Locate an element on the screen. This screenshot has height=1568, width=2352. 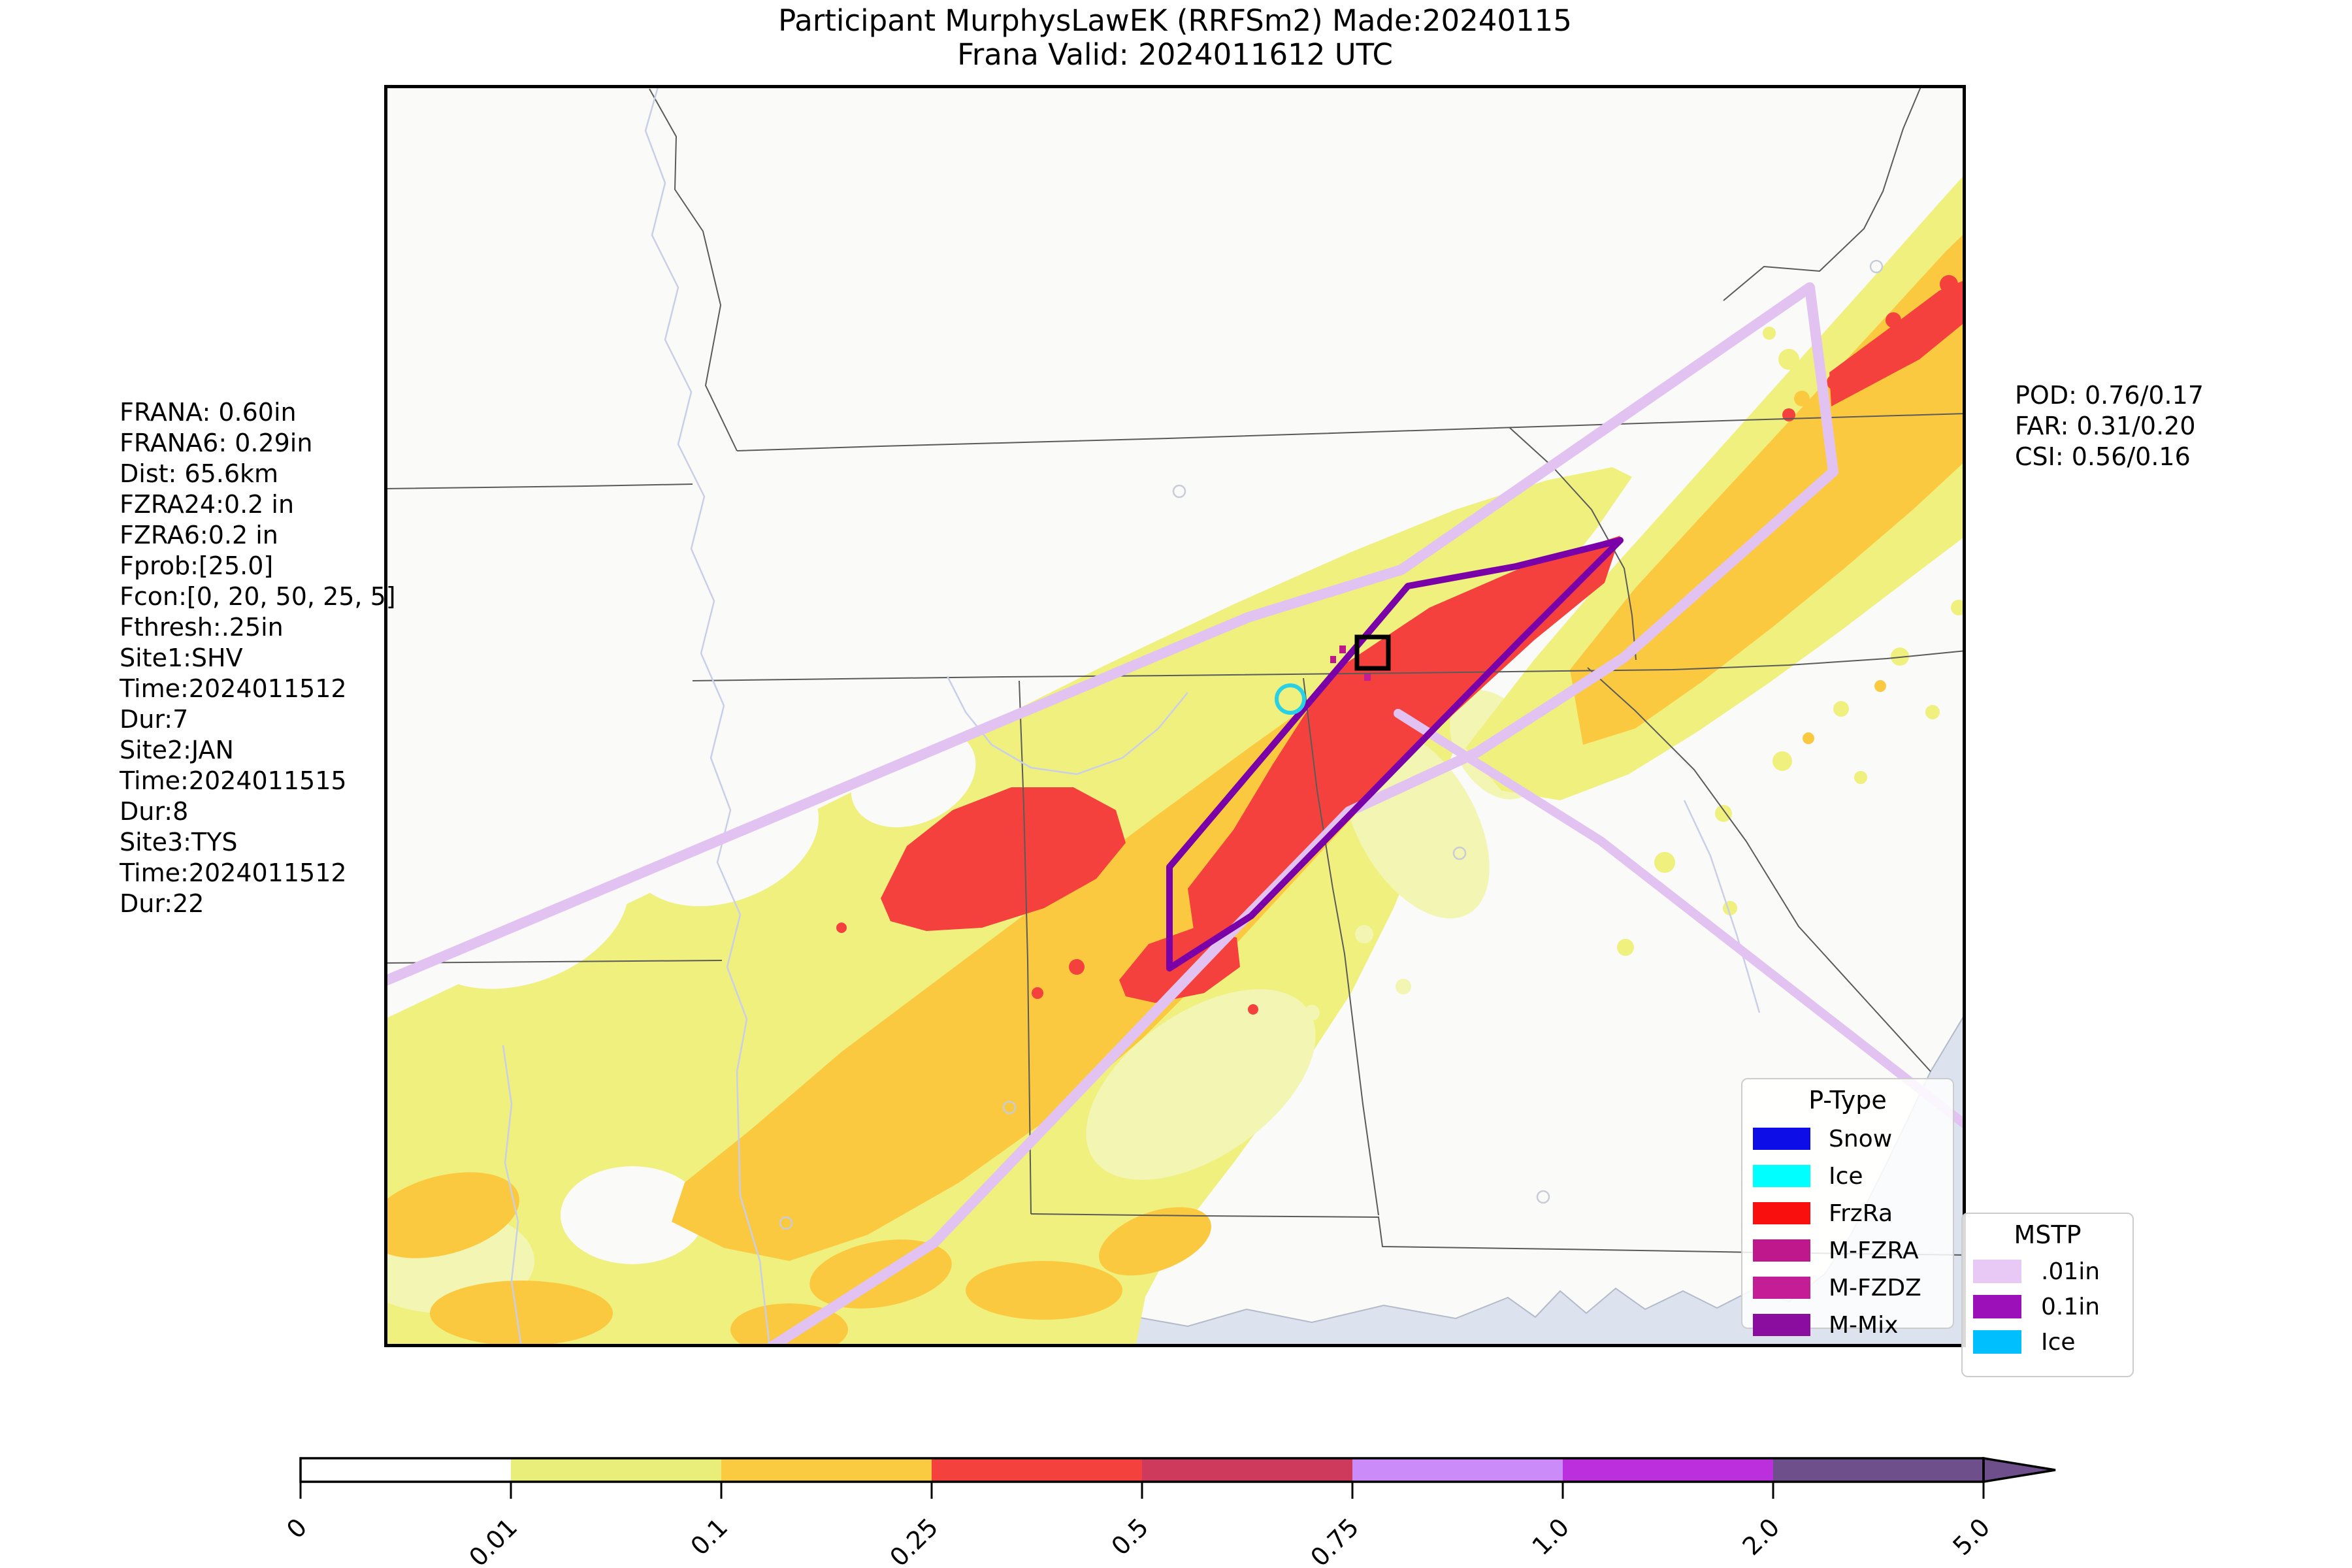
mfzra-label: M-FZRA is located at coordinates (1874, 1250).